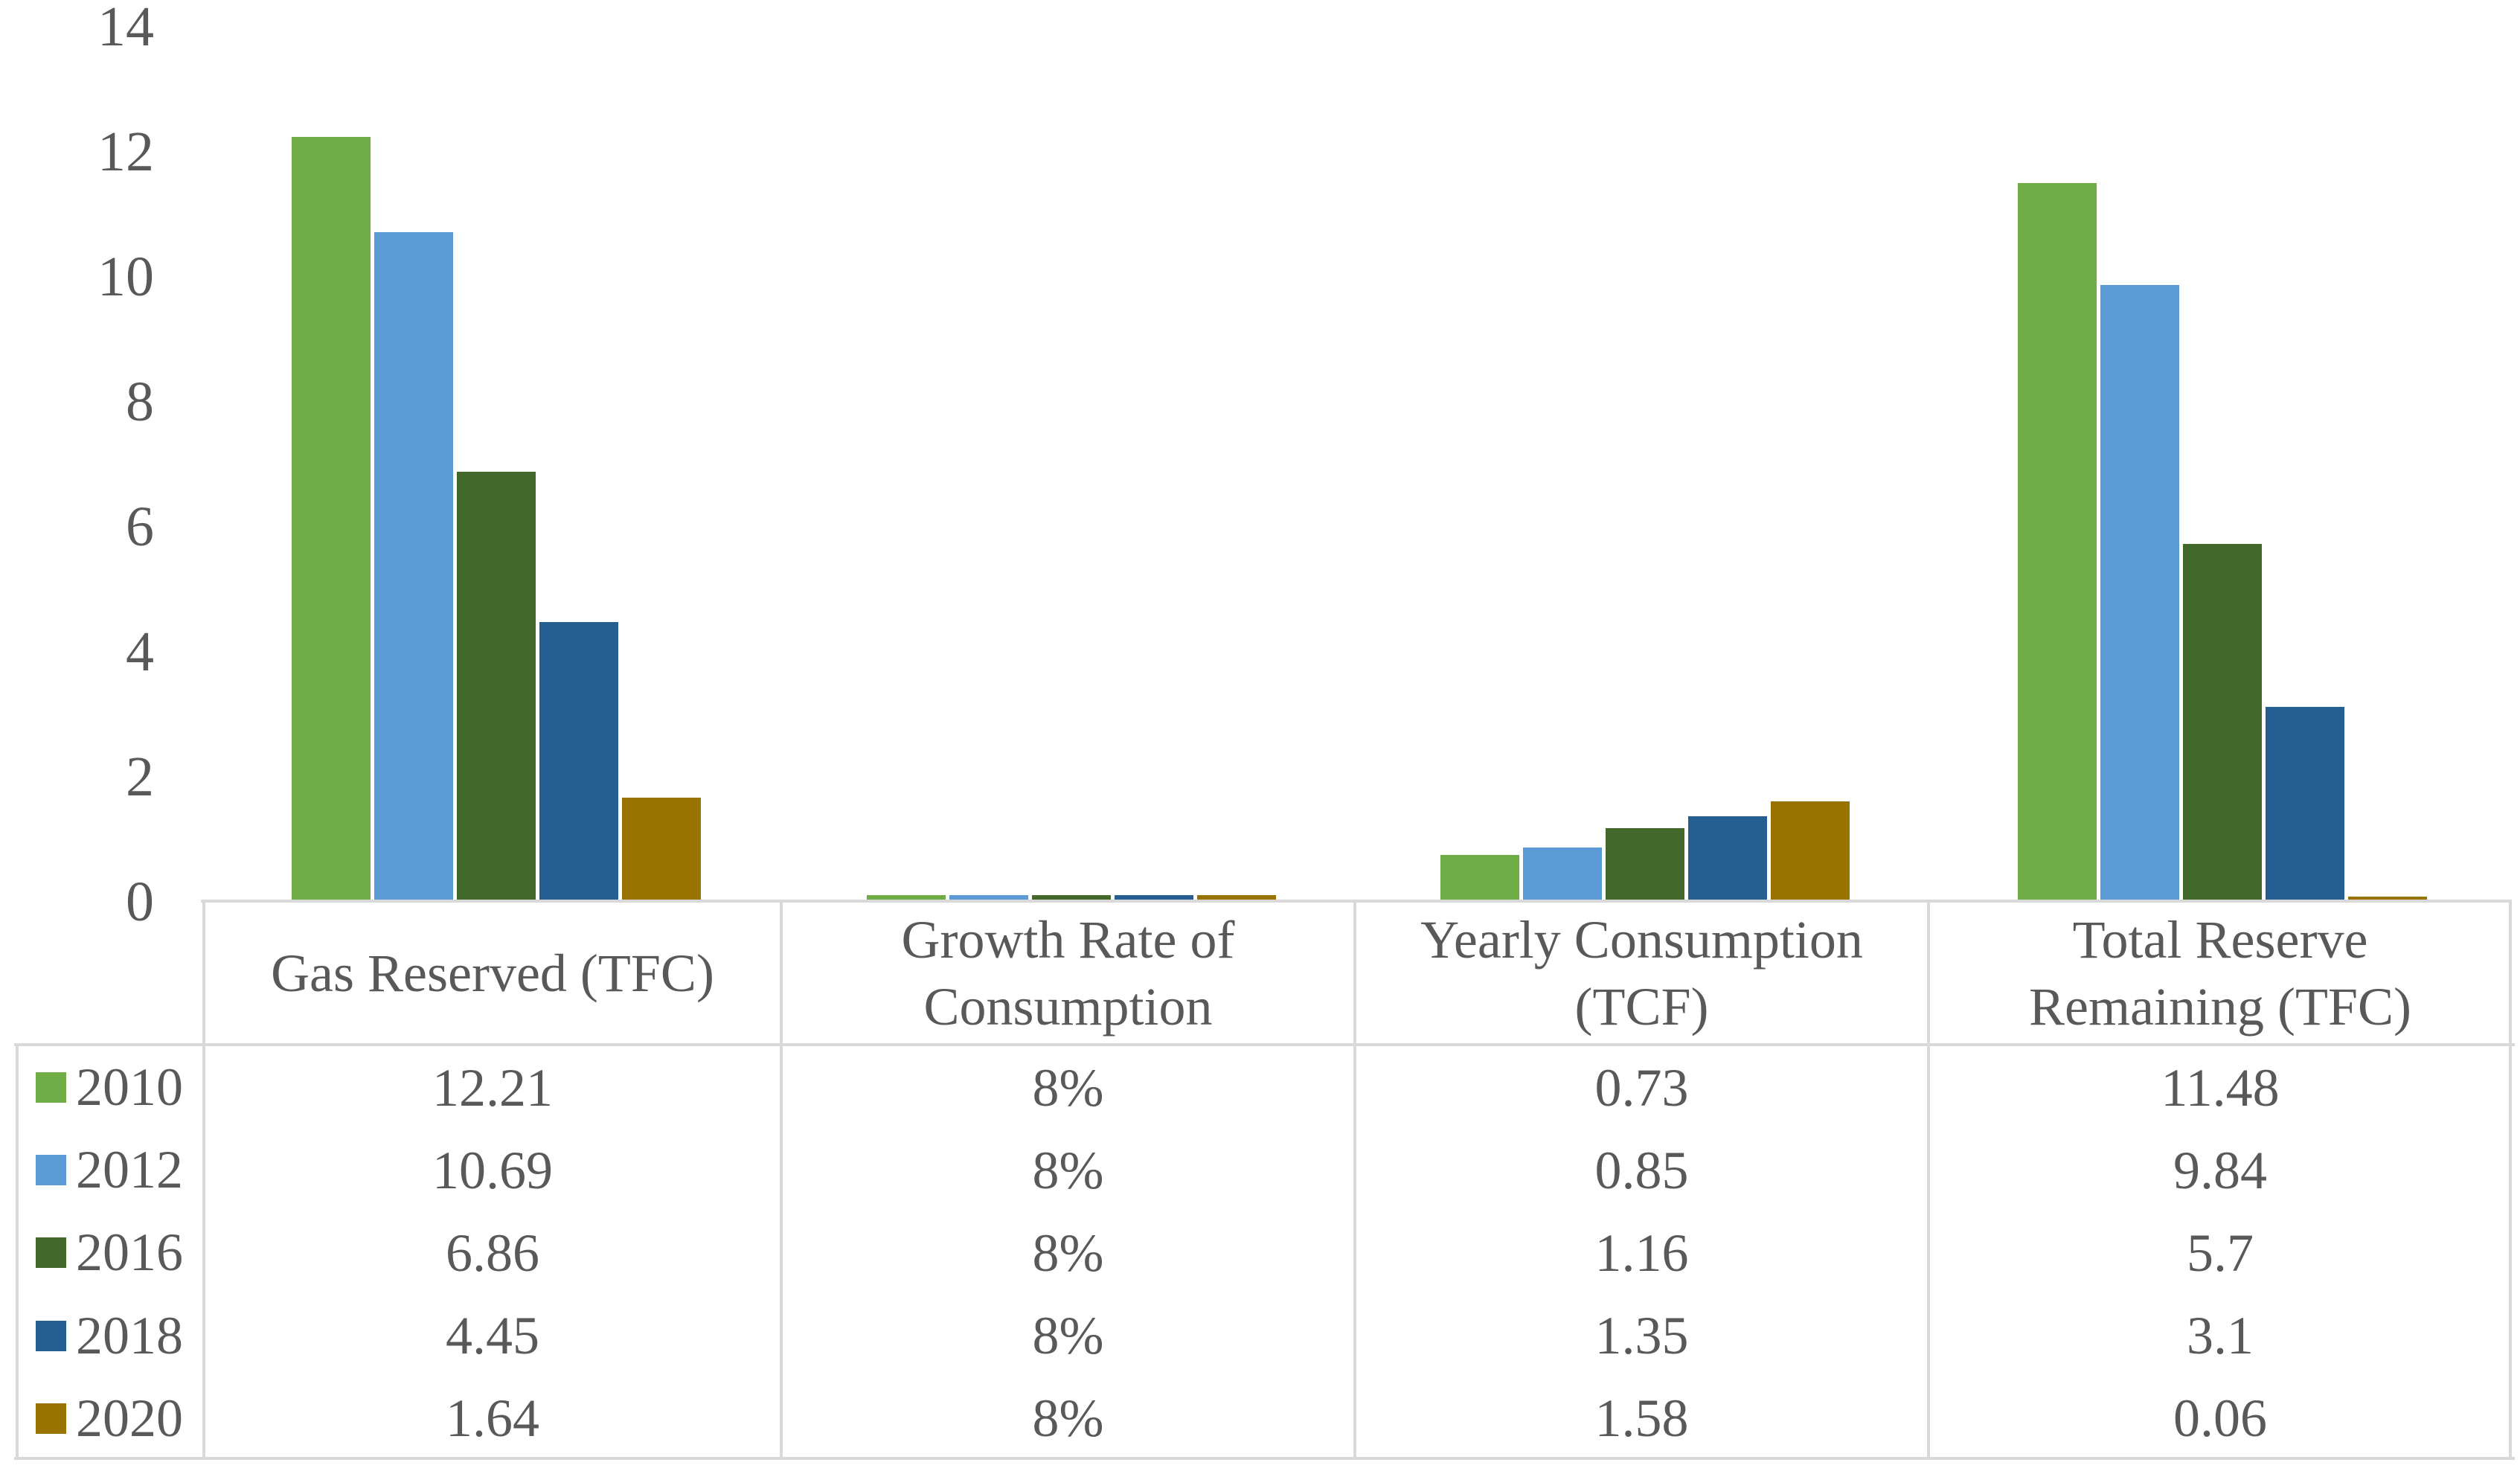 The image size is (2520, 1477). Describe the element at coordinates (2220, 1170) in the screenshot. I see `table-value: 9.84` at that location.